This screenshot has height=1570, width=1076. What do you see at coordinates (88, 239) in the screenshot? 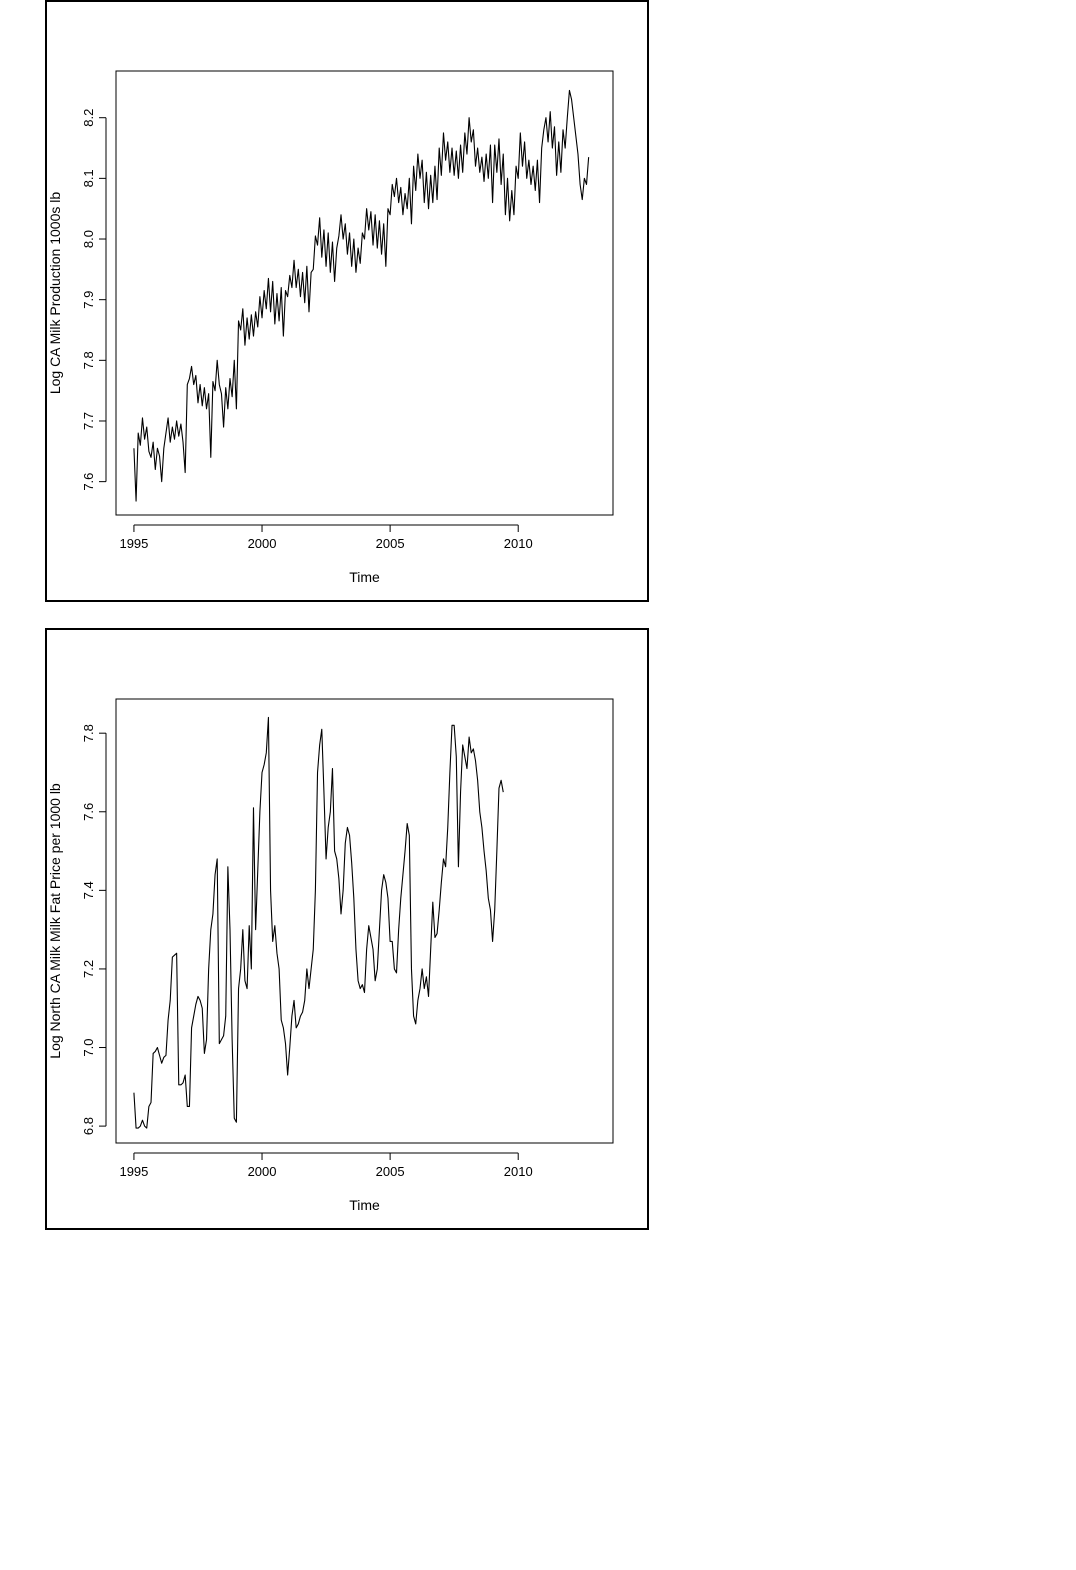
I see `y-tick-label: 8.0` at bounding box center [88, 239].